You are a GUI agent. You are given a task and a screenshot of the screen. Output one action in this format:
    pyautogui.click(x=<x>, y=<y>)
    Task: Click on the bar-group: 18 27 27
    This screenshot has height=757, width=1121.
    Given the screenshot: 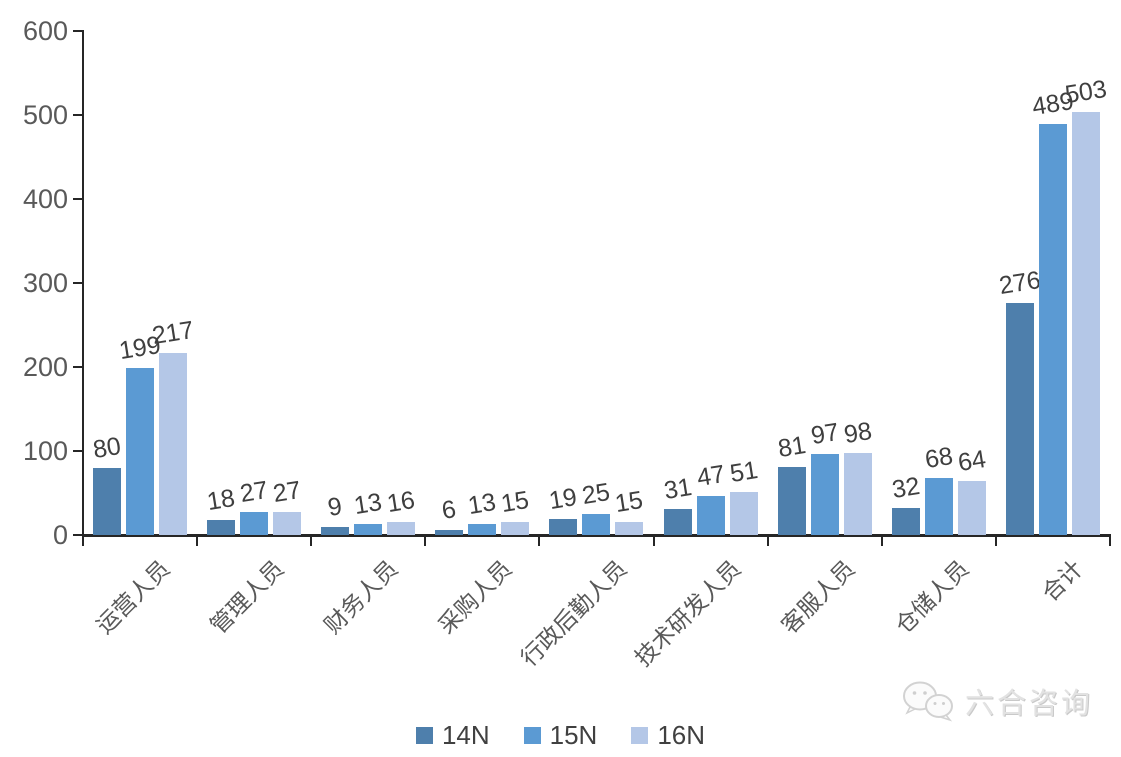 What is the action you would take?
    pyautogui.click(x=254, y=505)
    